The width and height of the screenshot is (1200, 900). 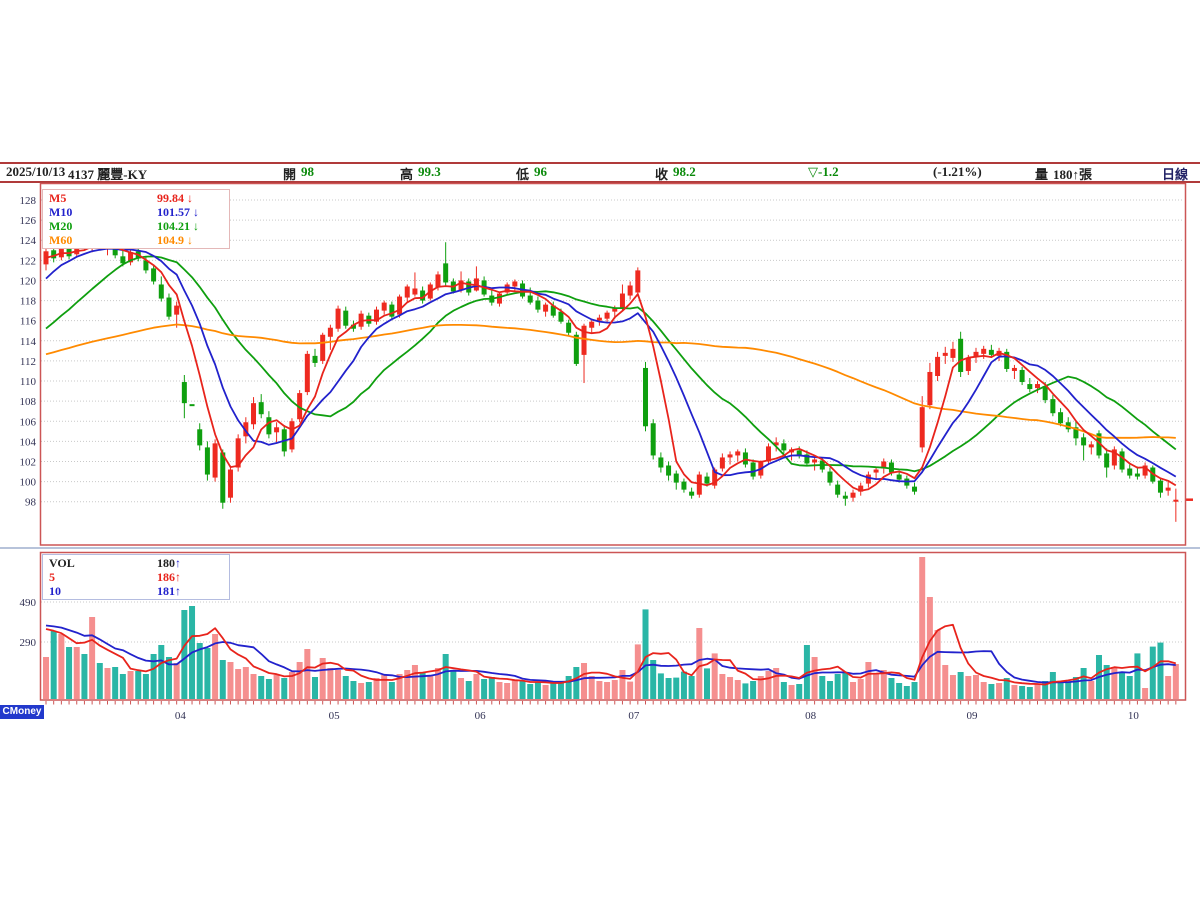 What do you see at coordinates (28, 402) in the screenshot?
I see `svg-text: 108` at bounding box center [28, 402].